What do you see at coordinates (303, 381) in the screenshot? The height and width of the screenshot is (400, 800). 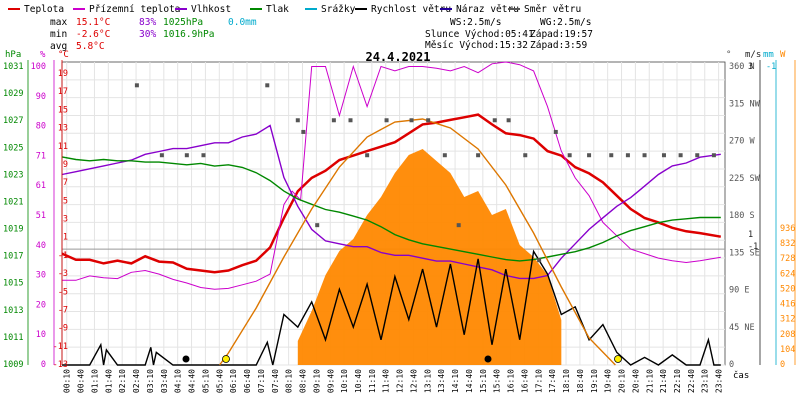 I see `x-tick-label: 08:40` at bounding box center [303, 381].